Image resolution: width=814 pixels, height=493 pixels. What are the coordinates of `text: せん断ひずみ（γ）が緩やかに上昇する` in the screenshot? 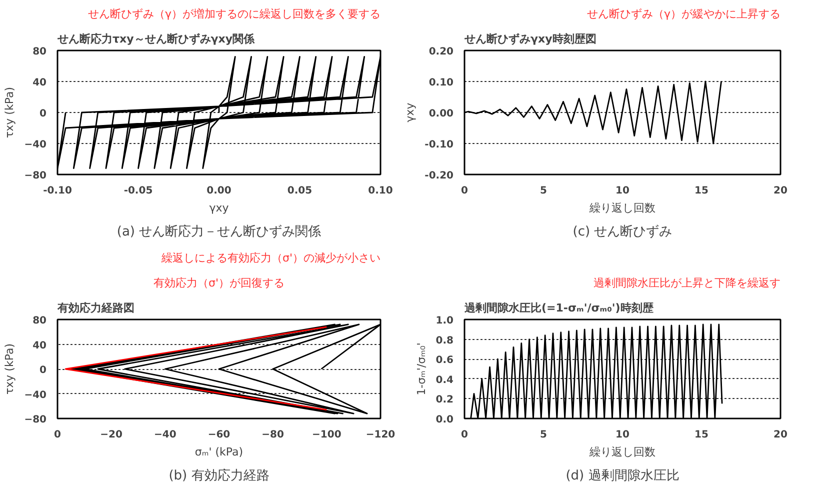 It's located at (683, 14).